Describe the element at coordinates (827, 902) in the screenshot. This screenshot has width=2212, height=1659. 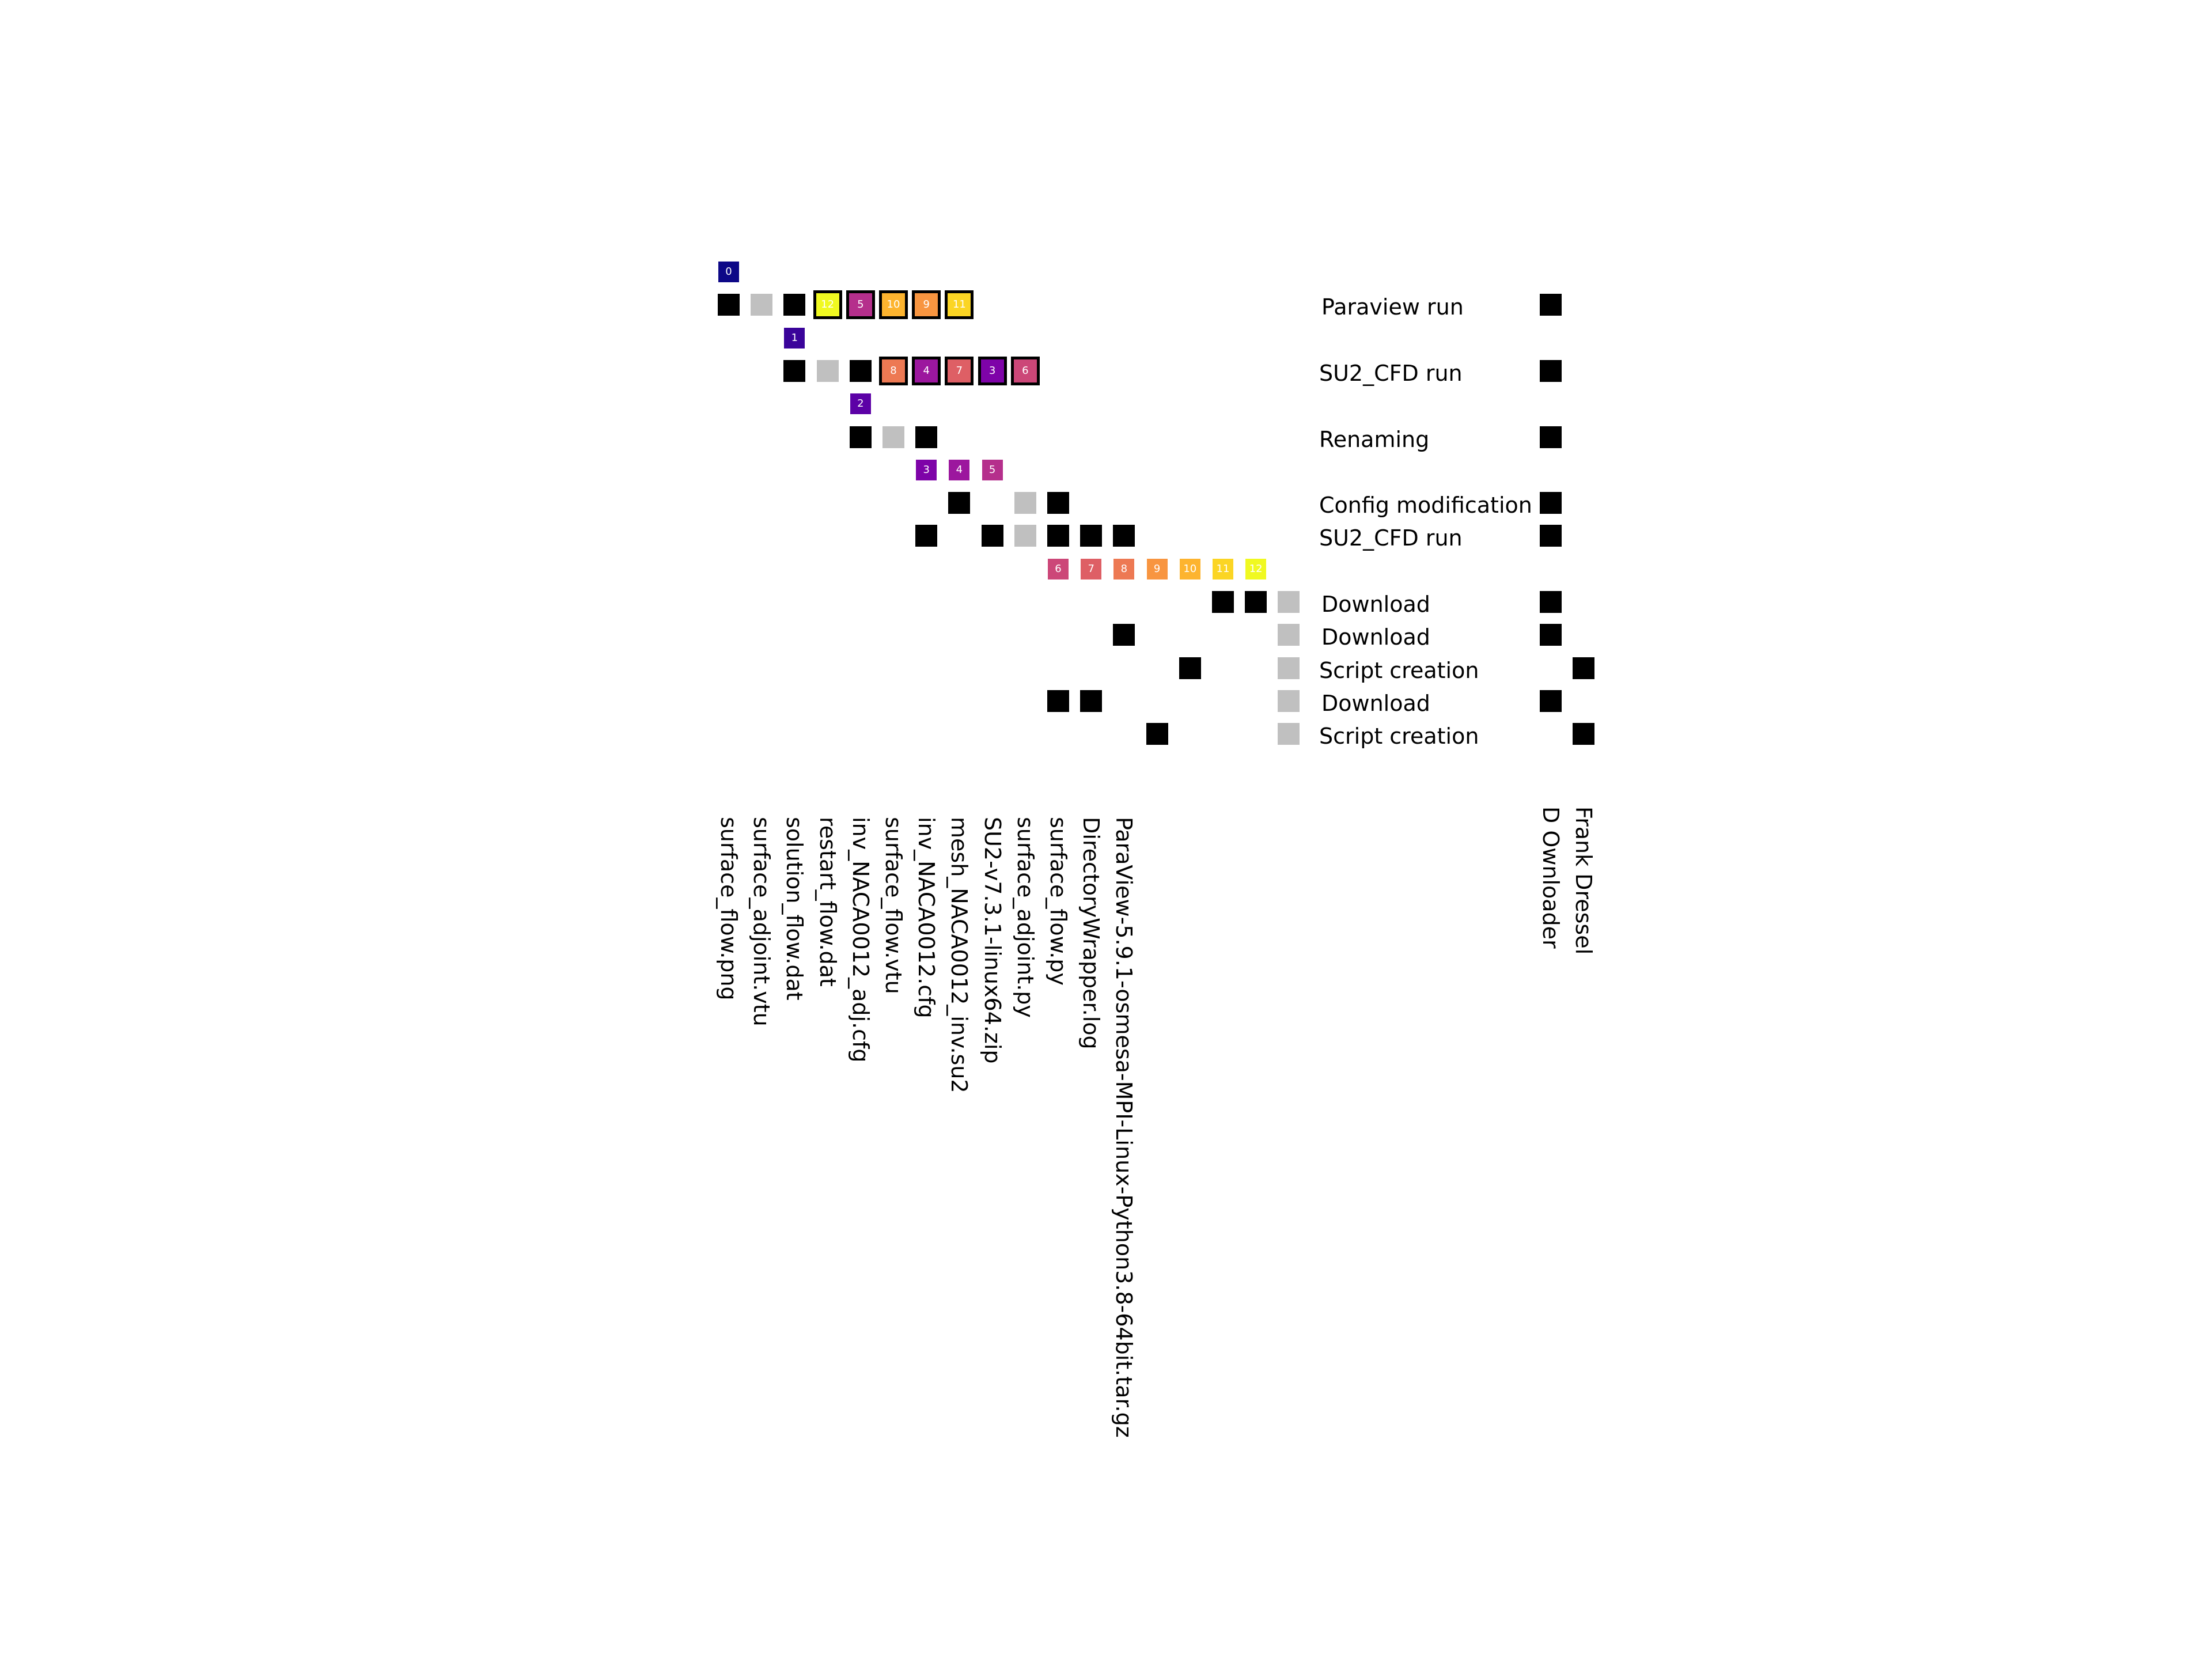
I see `column-label: restart_flow.dat` at that location.